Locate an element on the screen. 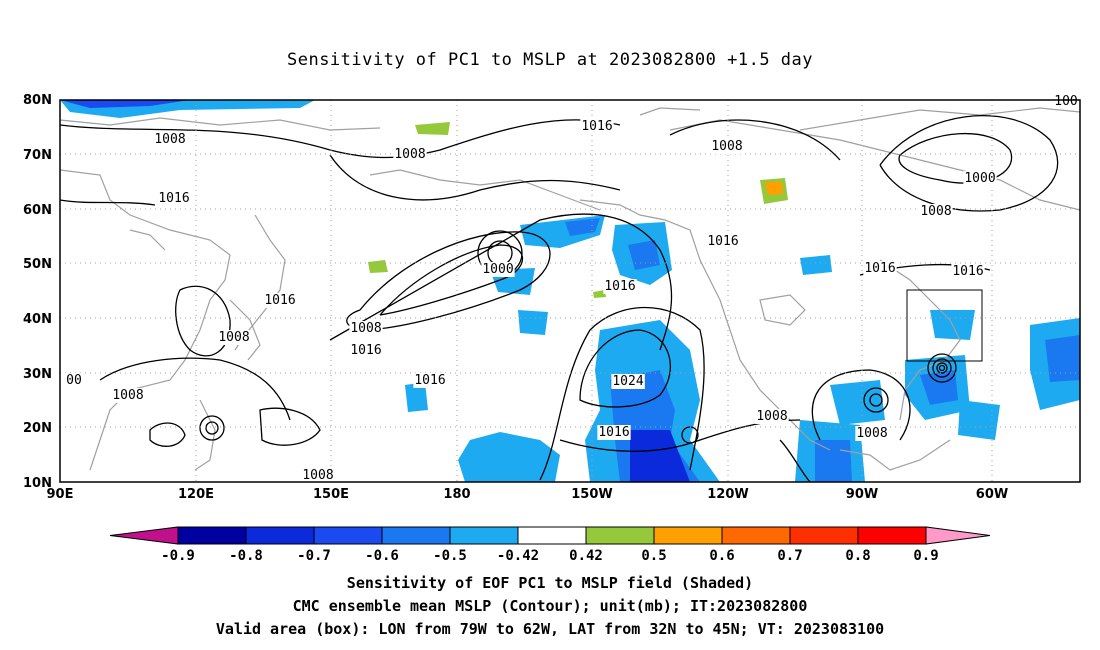 The height and width of the screenshot is (650, 1100). colorbar-label: 0.7 is located at coordinates (789, 556).